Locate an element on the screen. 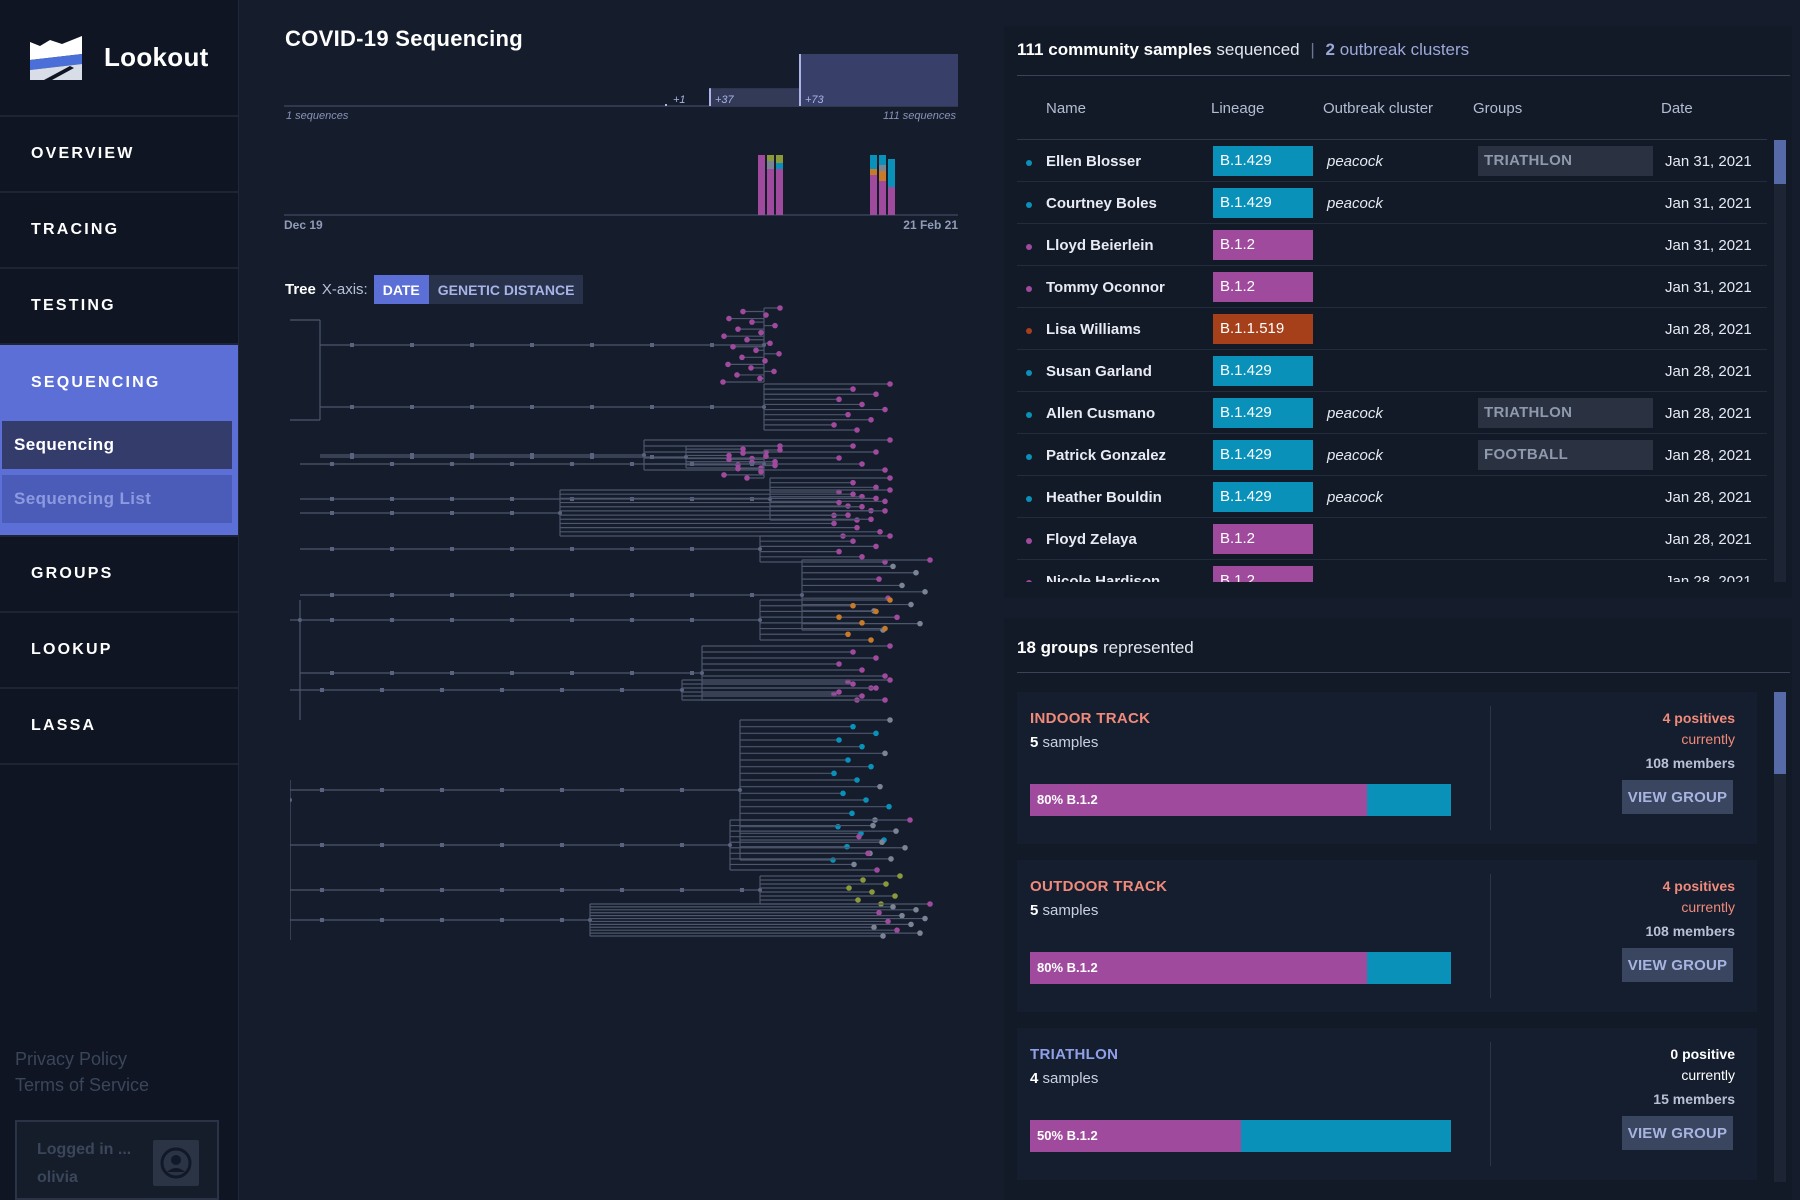 The width and height of the screenshot is (1800, 1200). table-row: Nicole Hardison B.1.2 Jan 28, 2021 is located at coordinates (1392, 571).